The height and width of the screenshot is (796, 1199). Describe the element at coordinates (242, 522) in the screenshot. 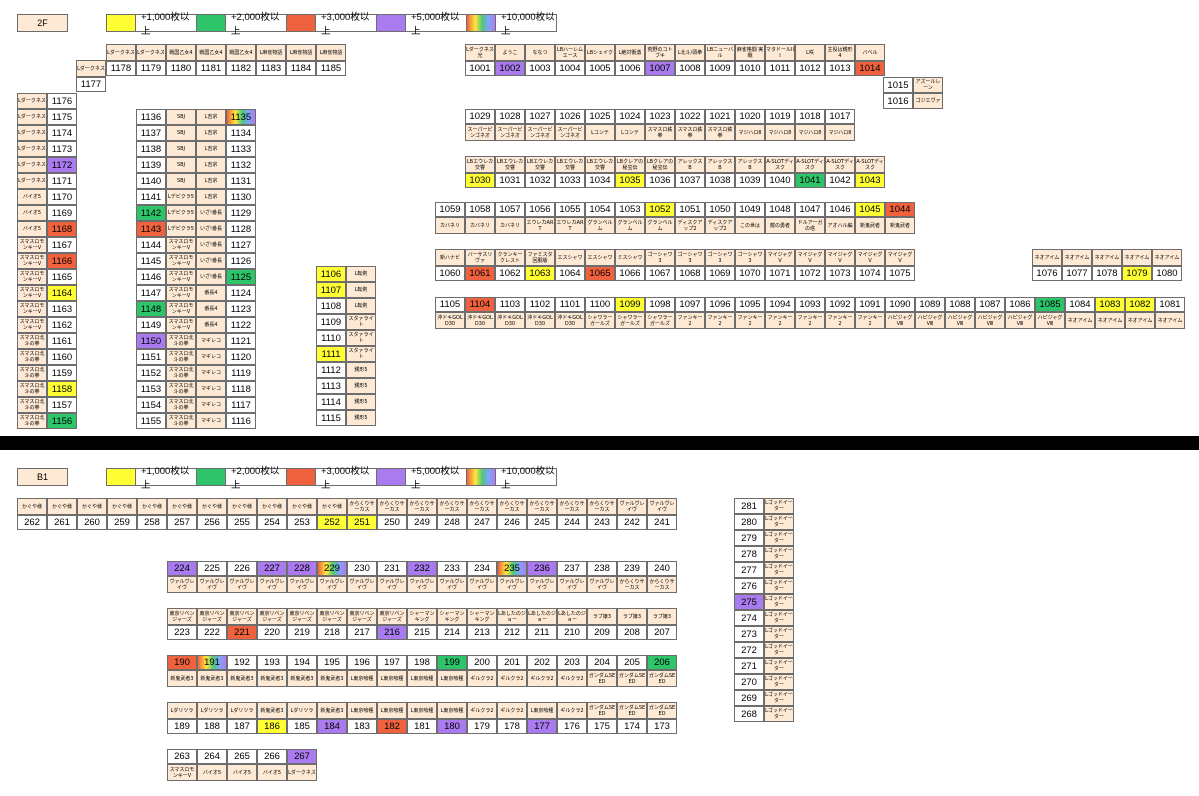

I see `machine-number: 255` at that location.